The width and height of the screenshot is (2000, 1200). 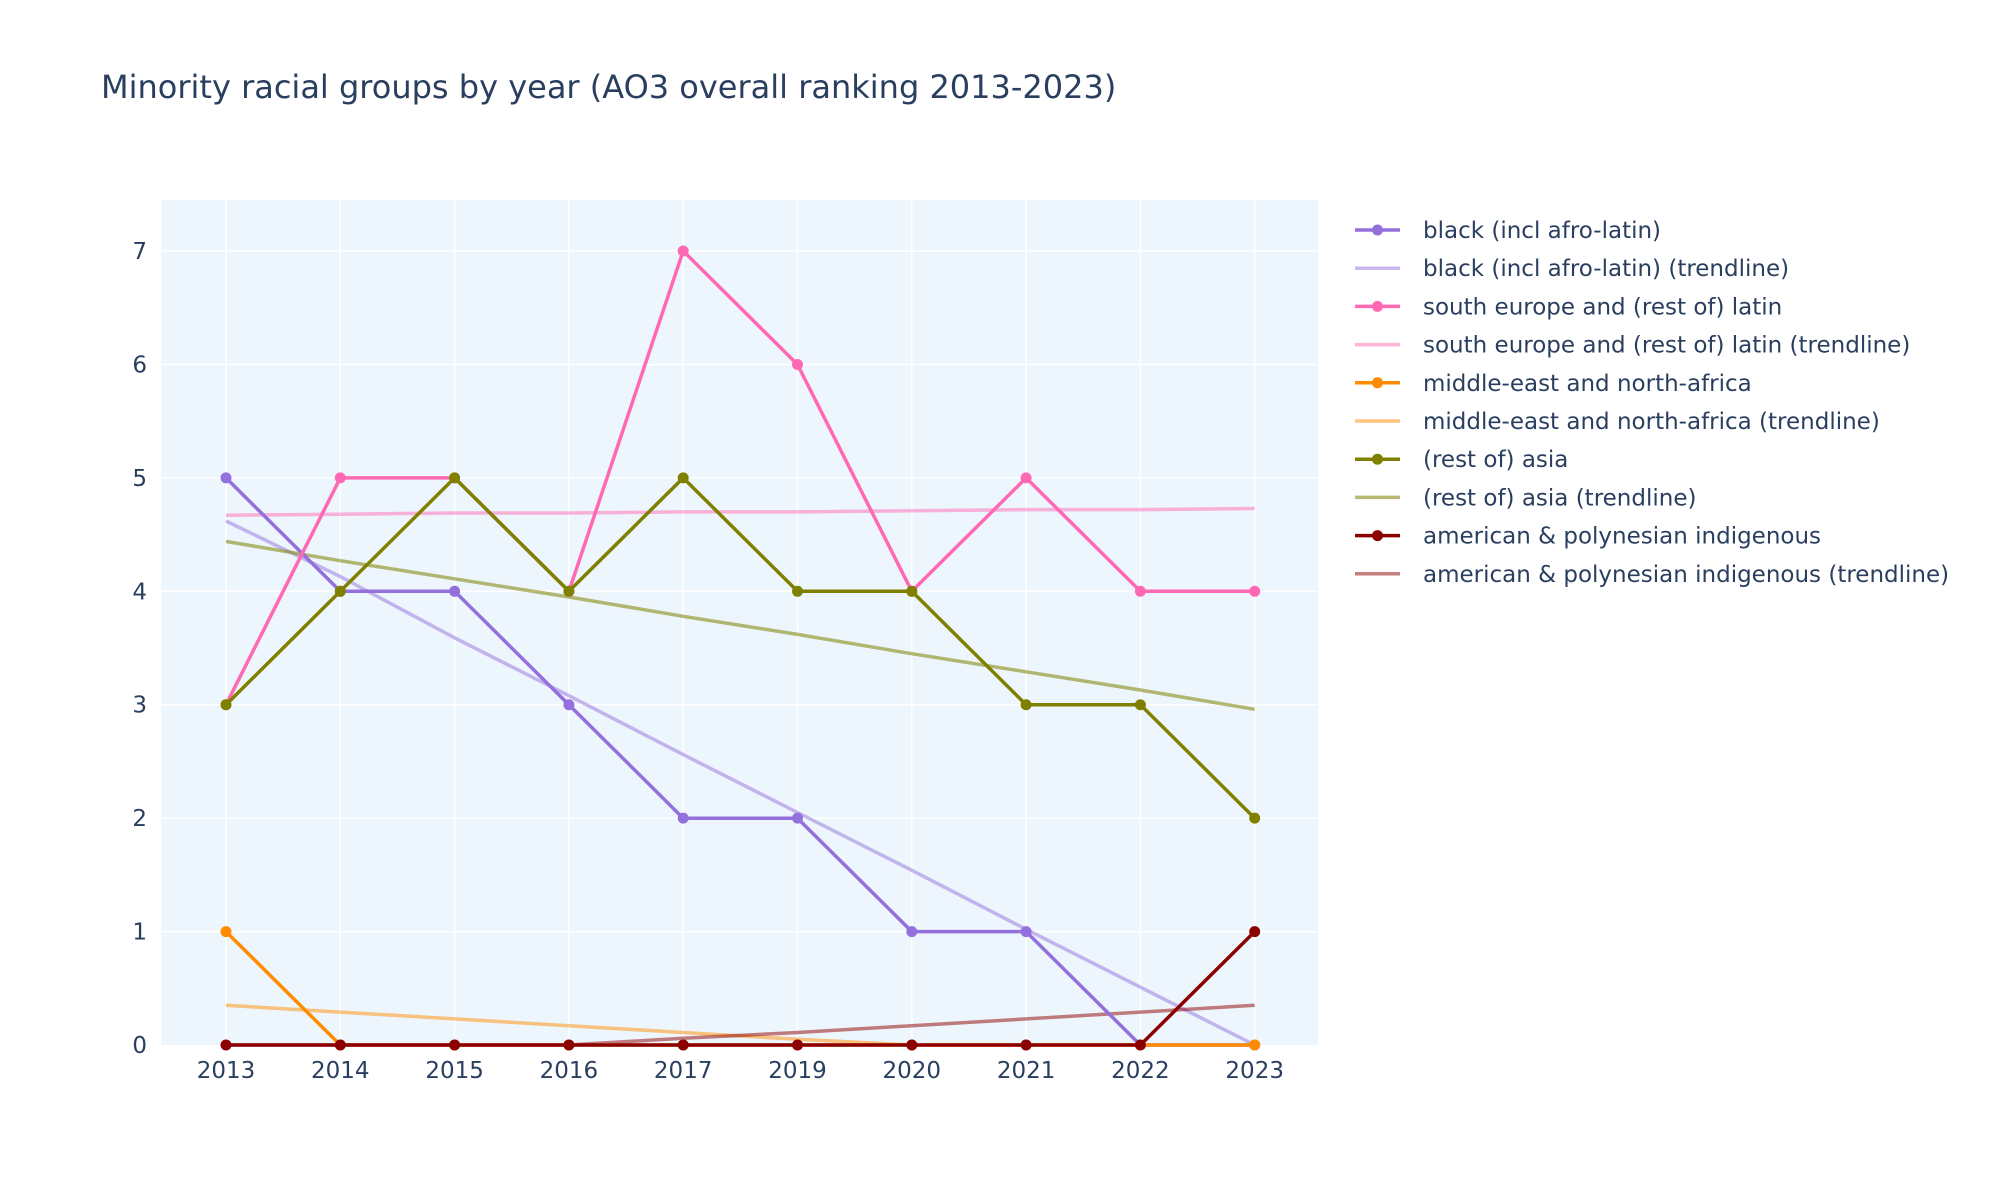 I want to click on x-tick-label: 2021, so click(x=1026, y=1071).